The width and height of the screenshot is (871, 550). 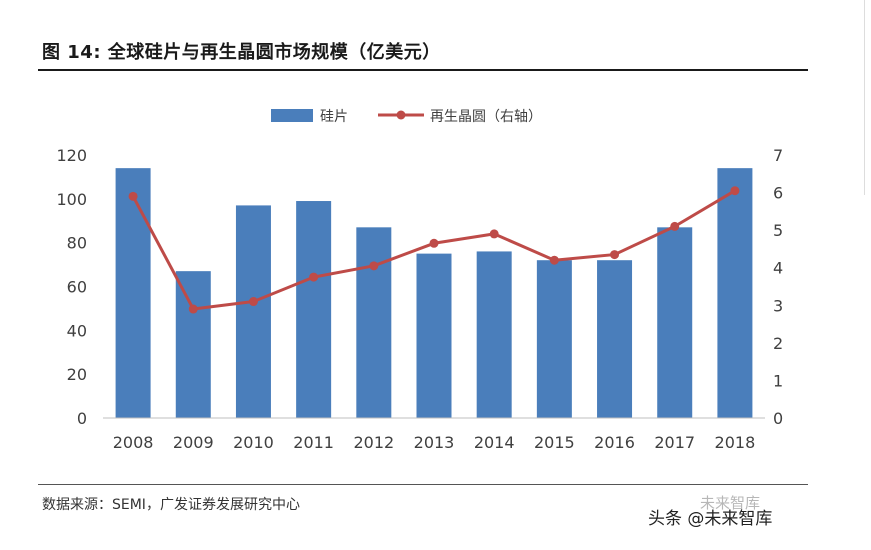 I want to click on legend-line-marker, so click(x=401, y=115).